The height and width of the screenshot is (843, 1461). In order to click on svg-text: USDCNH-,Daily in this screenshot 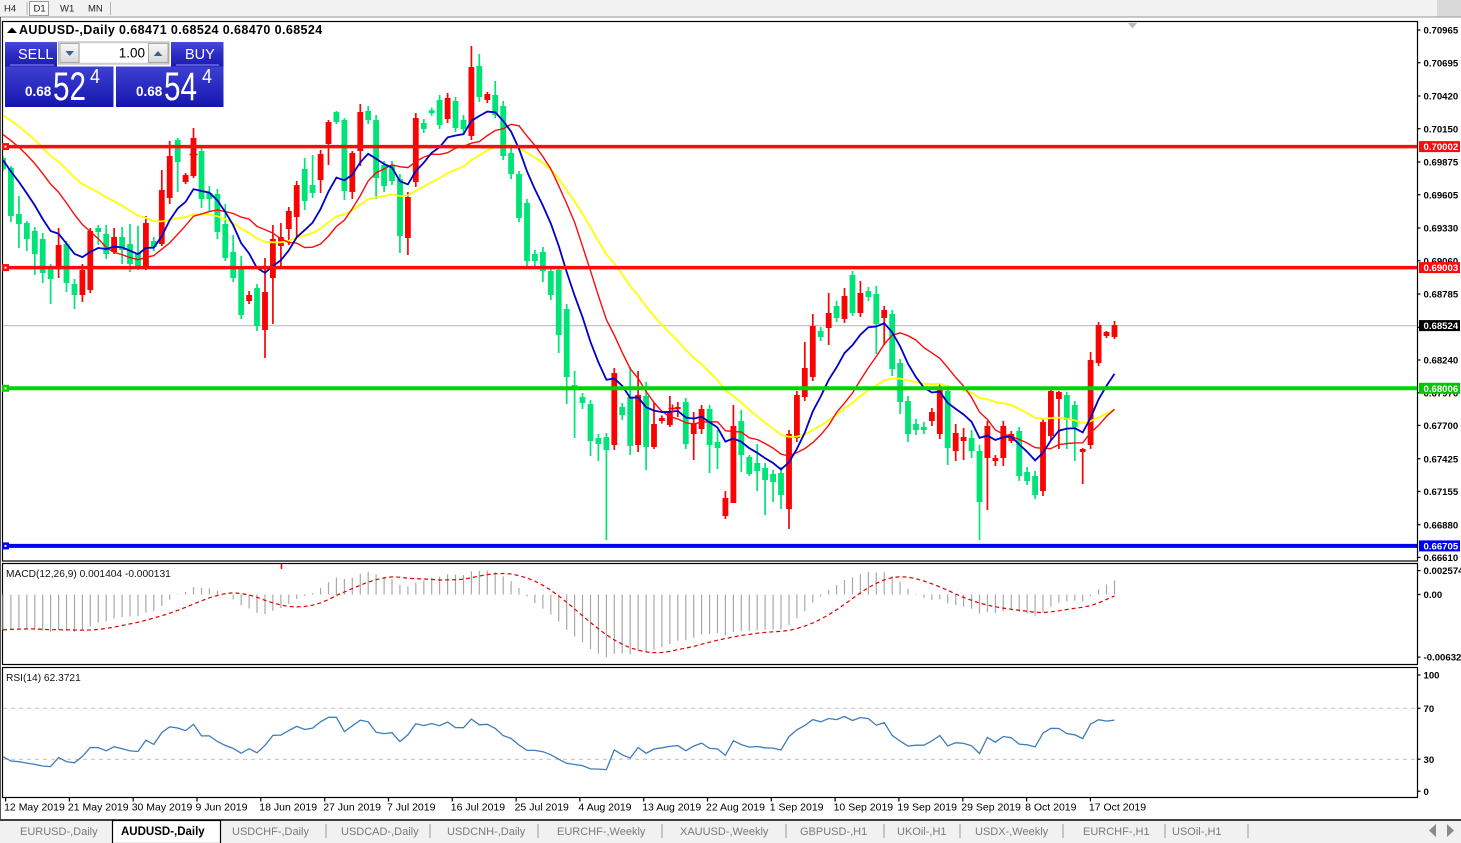, I will do `click(486, 832)`.